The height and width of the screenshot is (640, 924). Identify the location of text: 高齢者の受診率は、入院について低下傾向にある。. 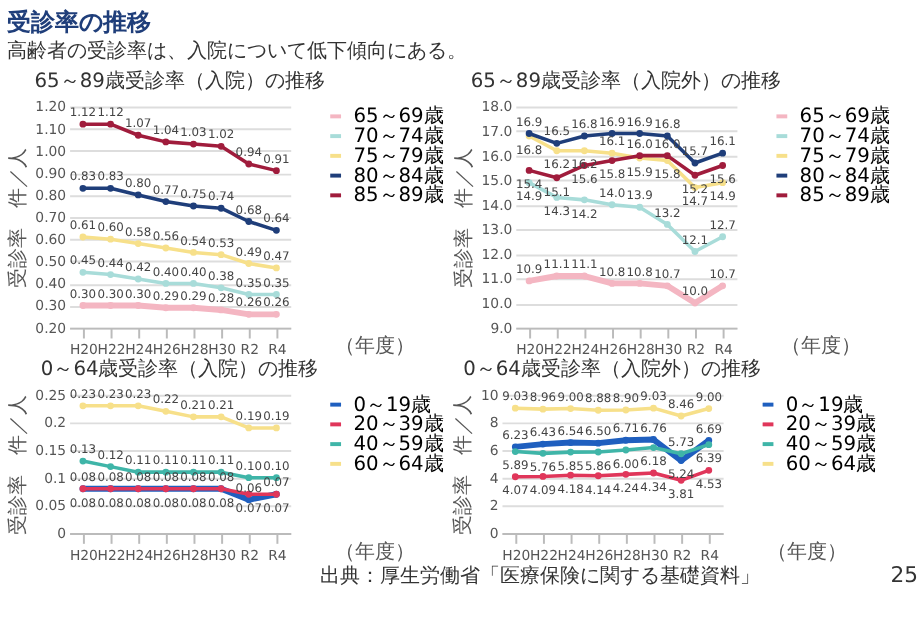
(236, 51).